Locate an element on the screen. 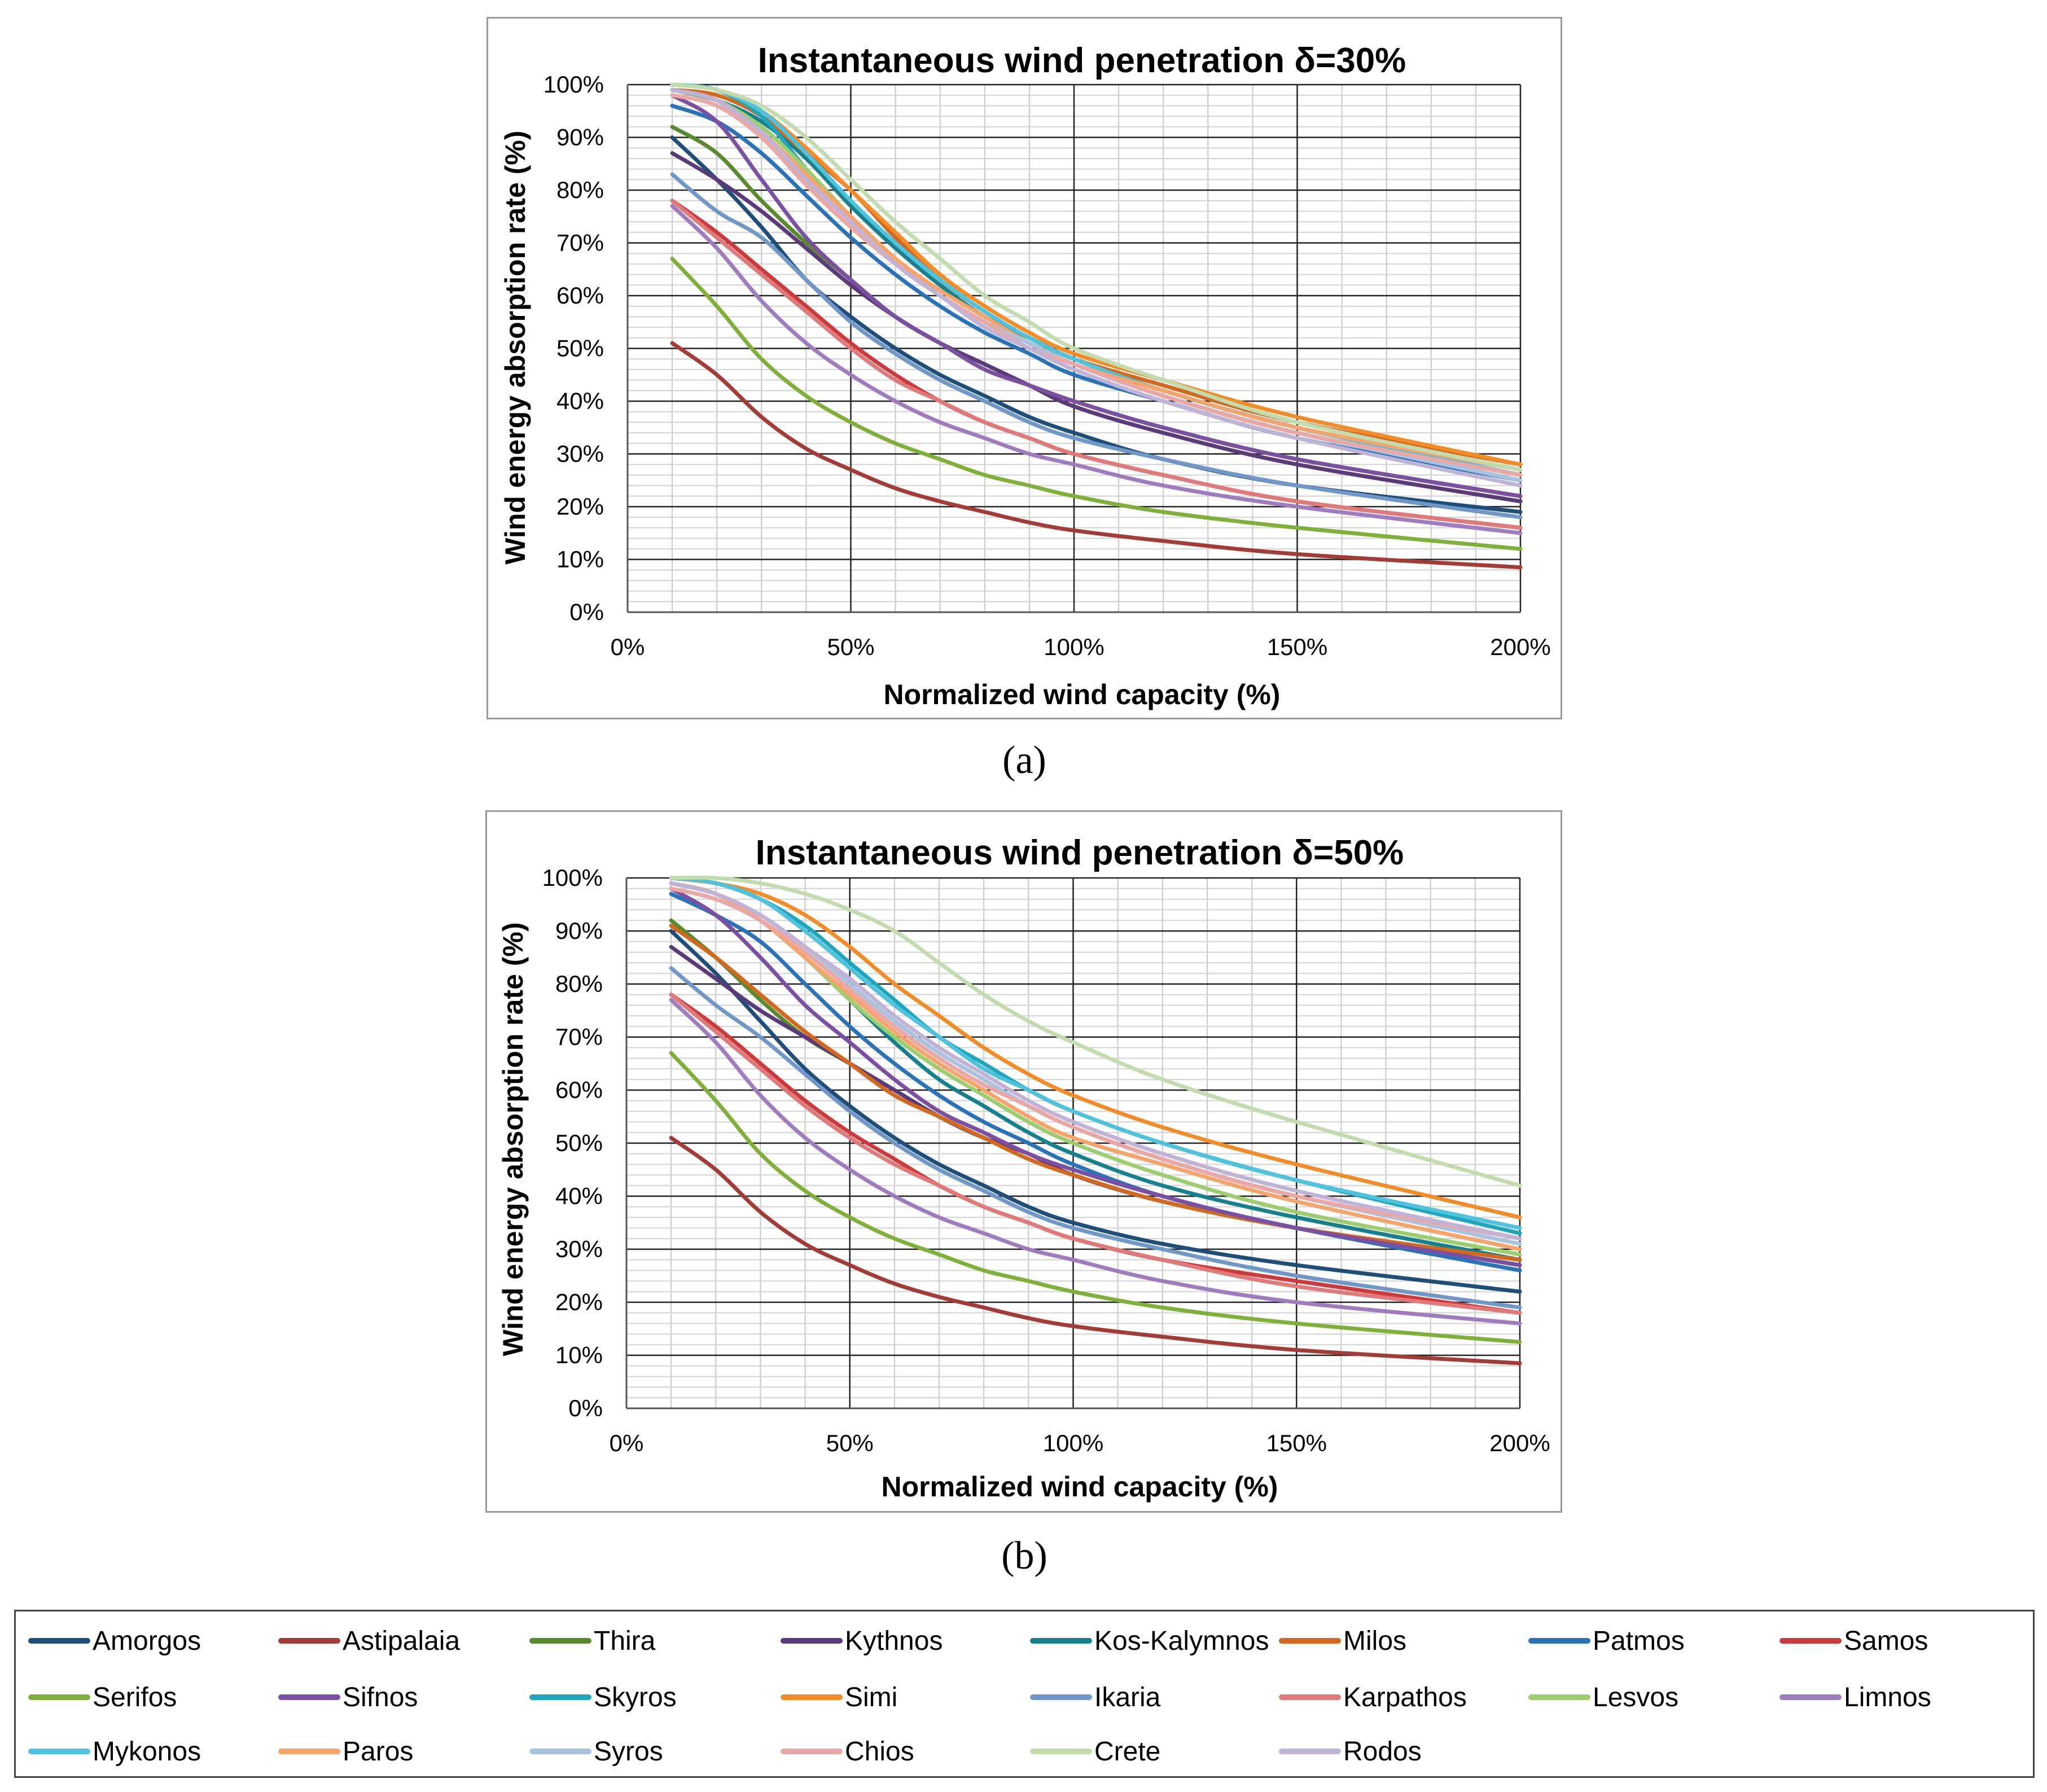 The height and width of the screenshot is (1792, 2047). legend-label: Astipalaia is located at coordinates (402, 1641).